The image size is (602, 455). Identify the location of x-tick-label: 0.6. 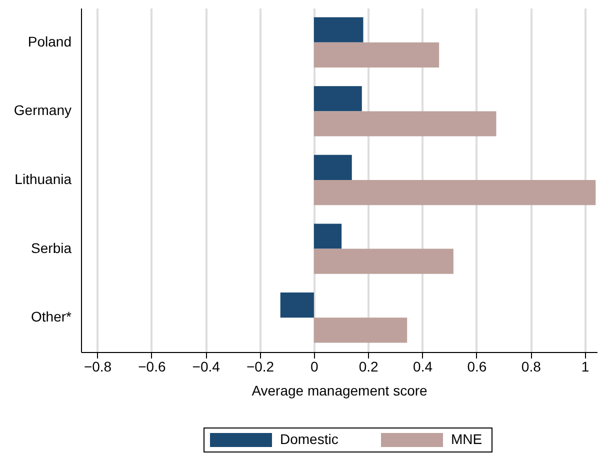
(477, 366).